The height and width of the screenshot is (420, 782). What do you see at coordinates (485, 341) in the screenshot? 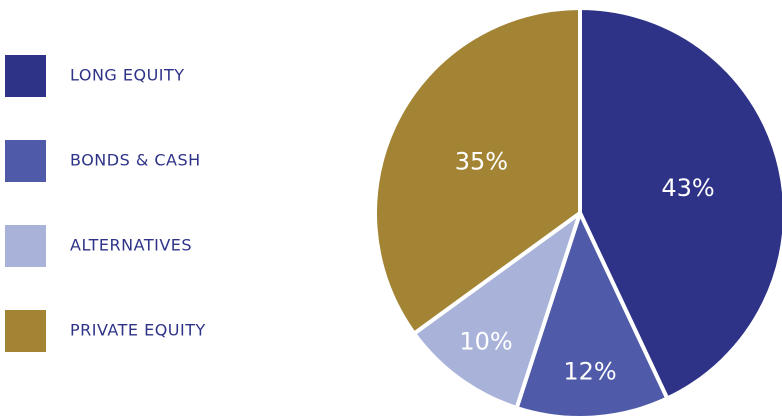
I see `value-label: 10%` at bounding box center [485, 341].